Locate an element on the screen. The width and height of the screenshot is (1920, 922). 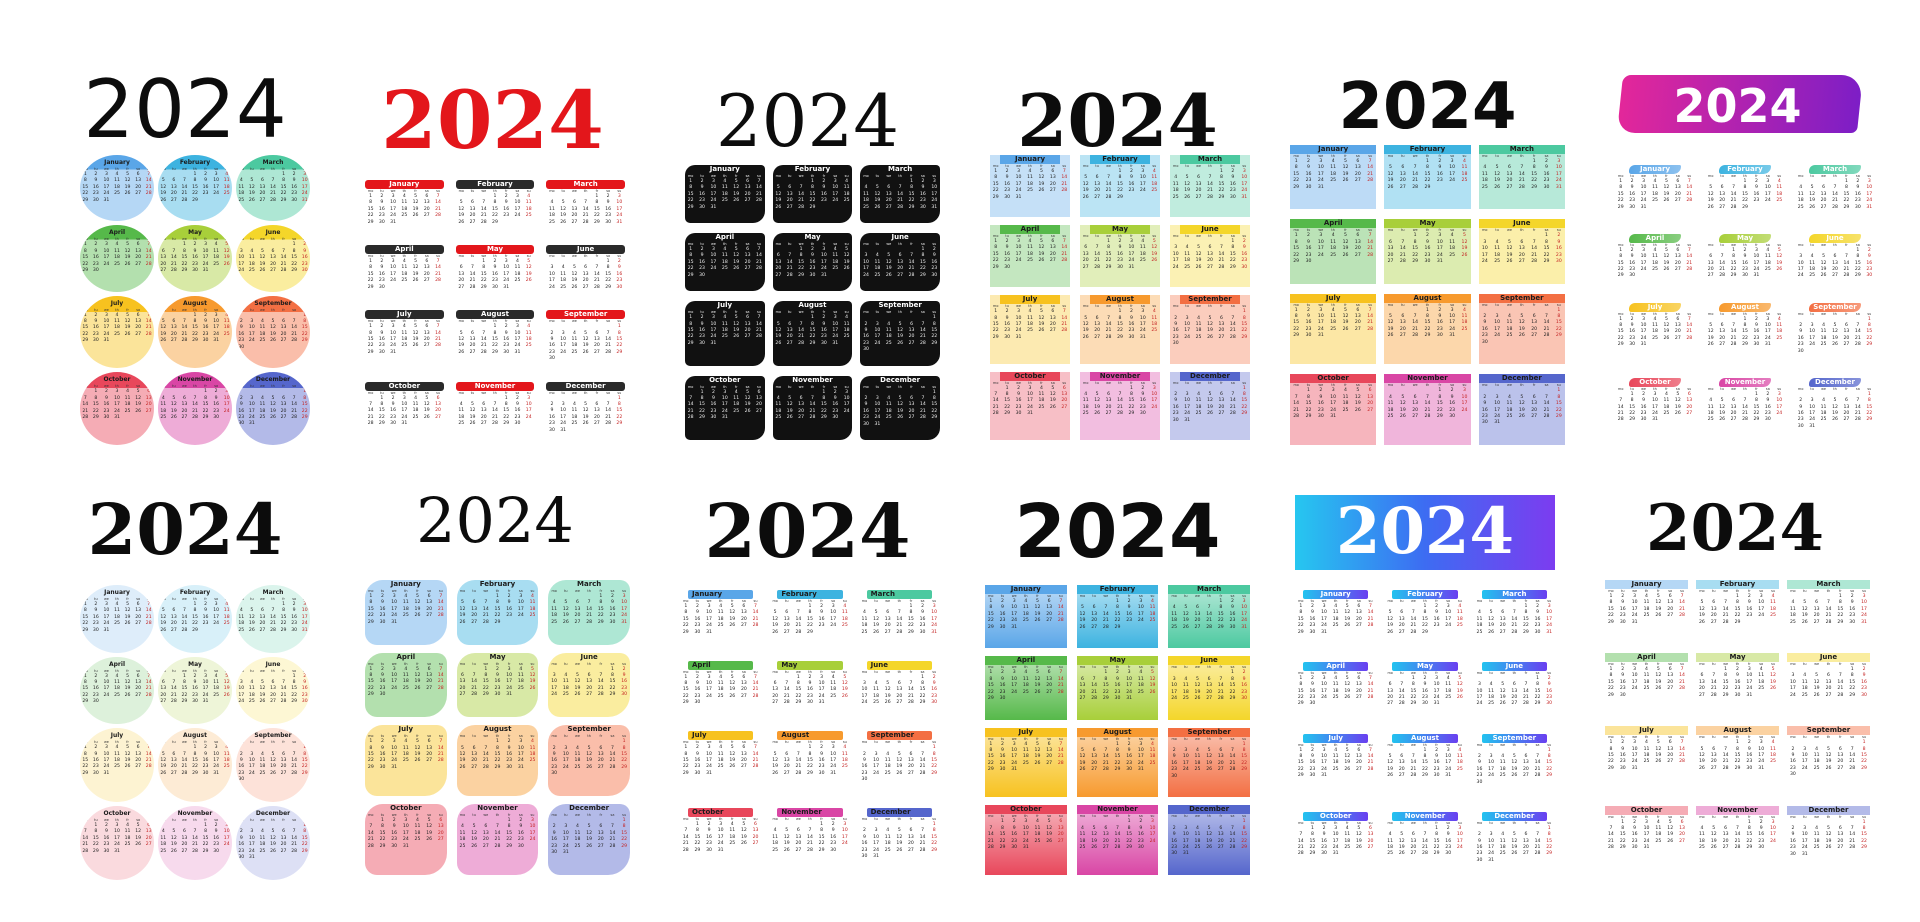
day-cell: 31 is located at coordinates (563, 430).